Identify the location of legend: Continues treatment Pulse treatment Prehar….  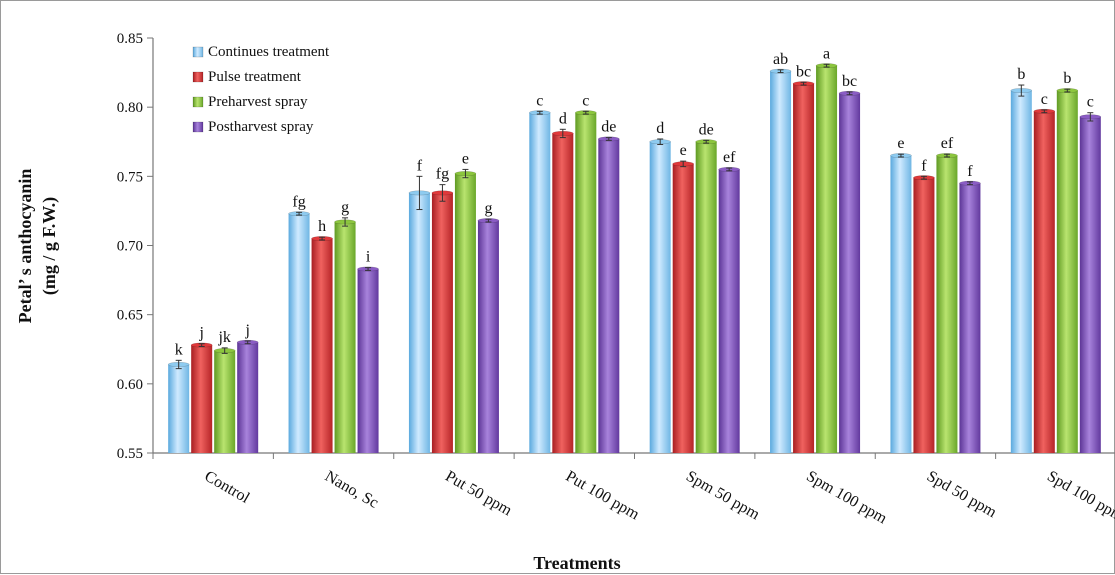
(261, 89).